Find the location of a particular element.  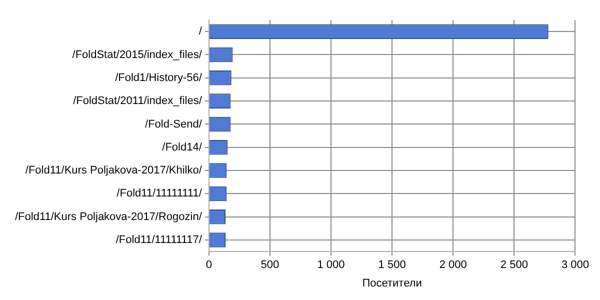

x-tick-label: 0 is located at coordinates (209, 265).